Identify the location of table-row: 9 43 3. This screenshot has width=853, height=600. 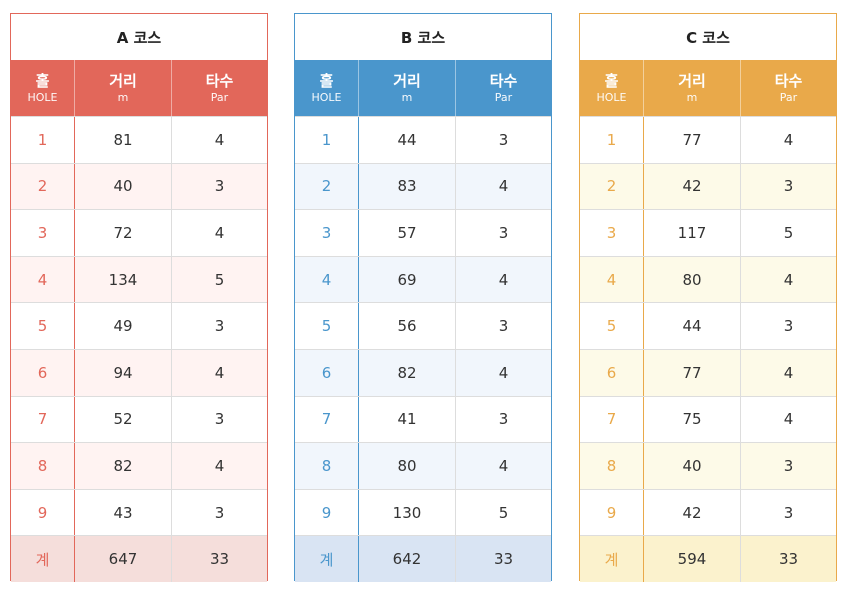
(139, 512).